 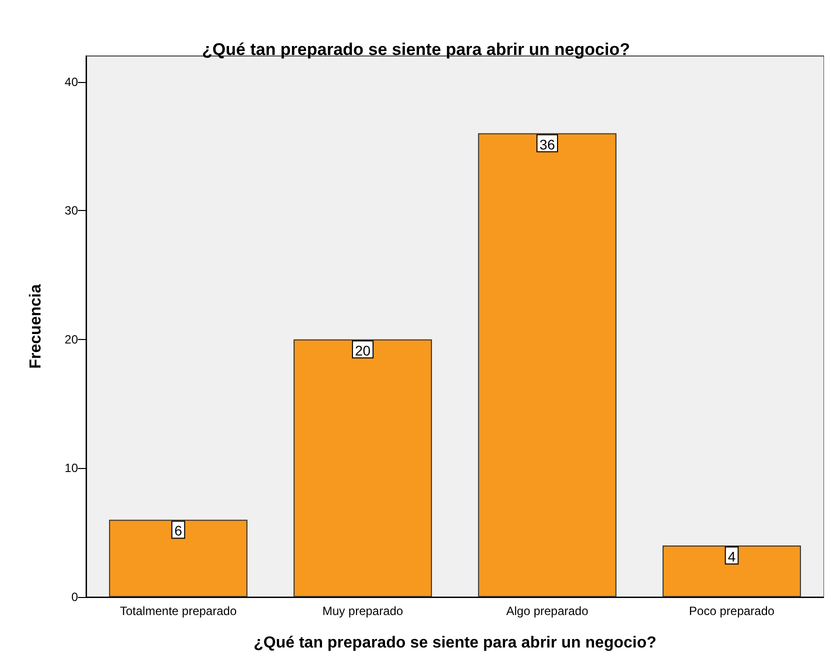 I want to click on y-axis-title: Frecuencia, so click(x=36, y=326).